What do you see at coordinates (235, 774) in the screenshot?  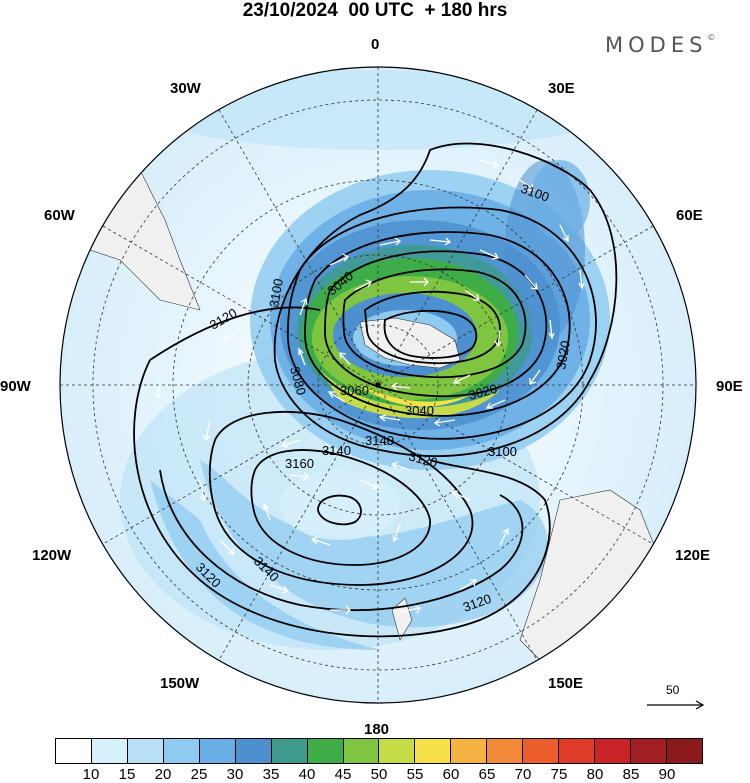 I see `colorbar-tick-label: 30` at bounding box center [235, 774].